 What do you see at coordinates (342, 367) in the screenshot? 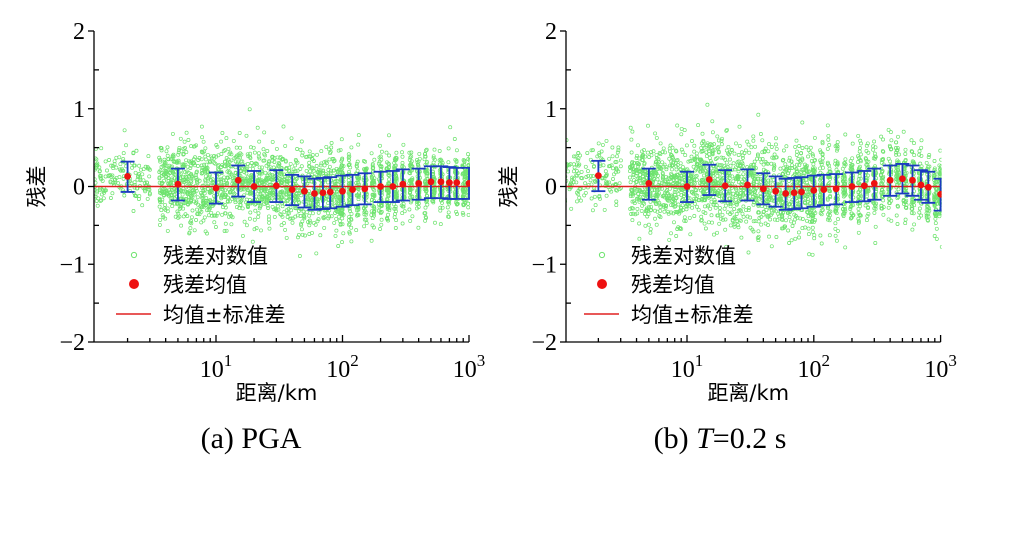
I see `x-tick-label: 102` at bounding box center [342, 367].